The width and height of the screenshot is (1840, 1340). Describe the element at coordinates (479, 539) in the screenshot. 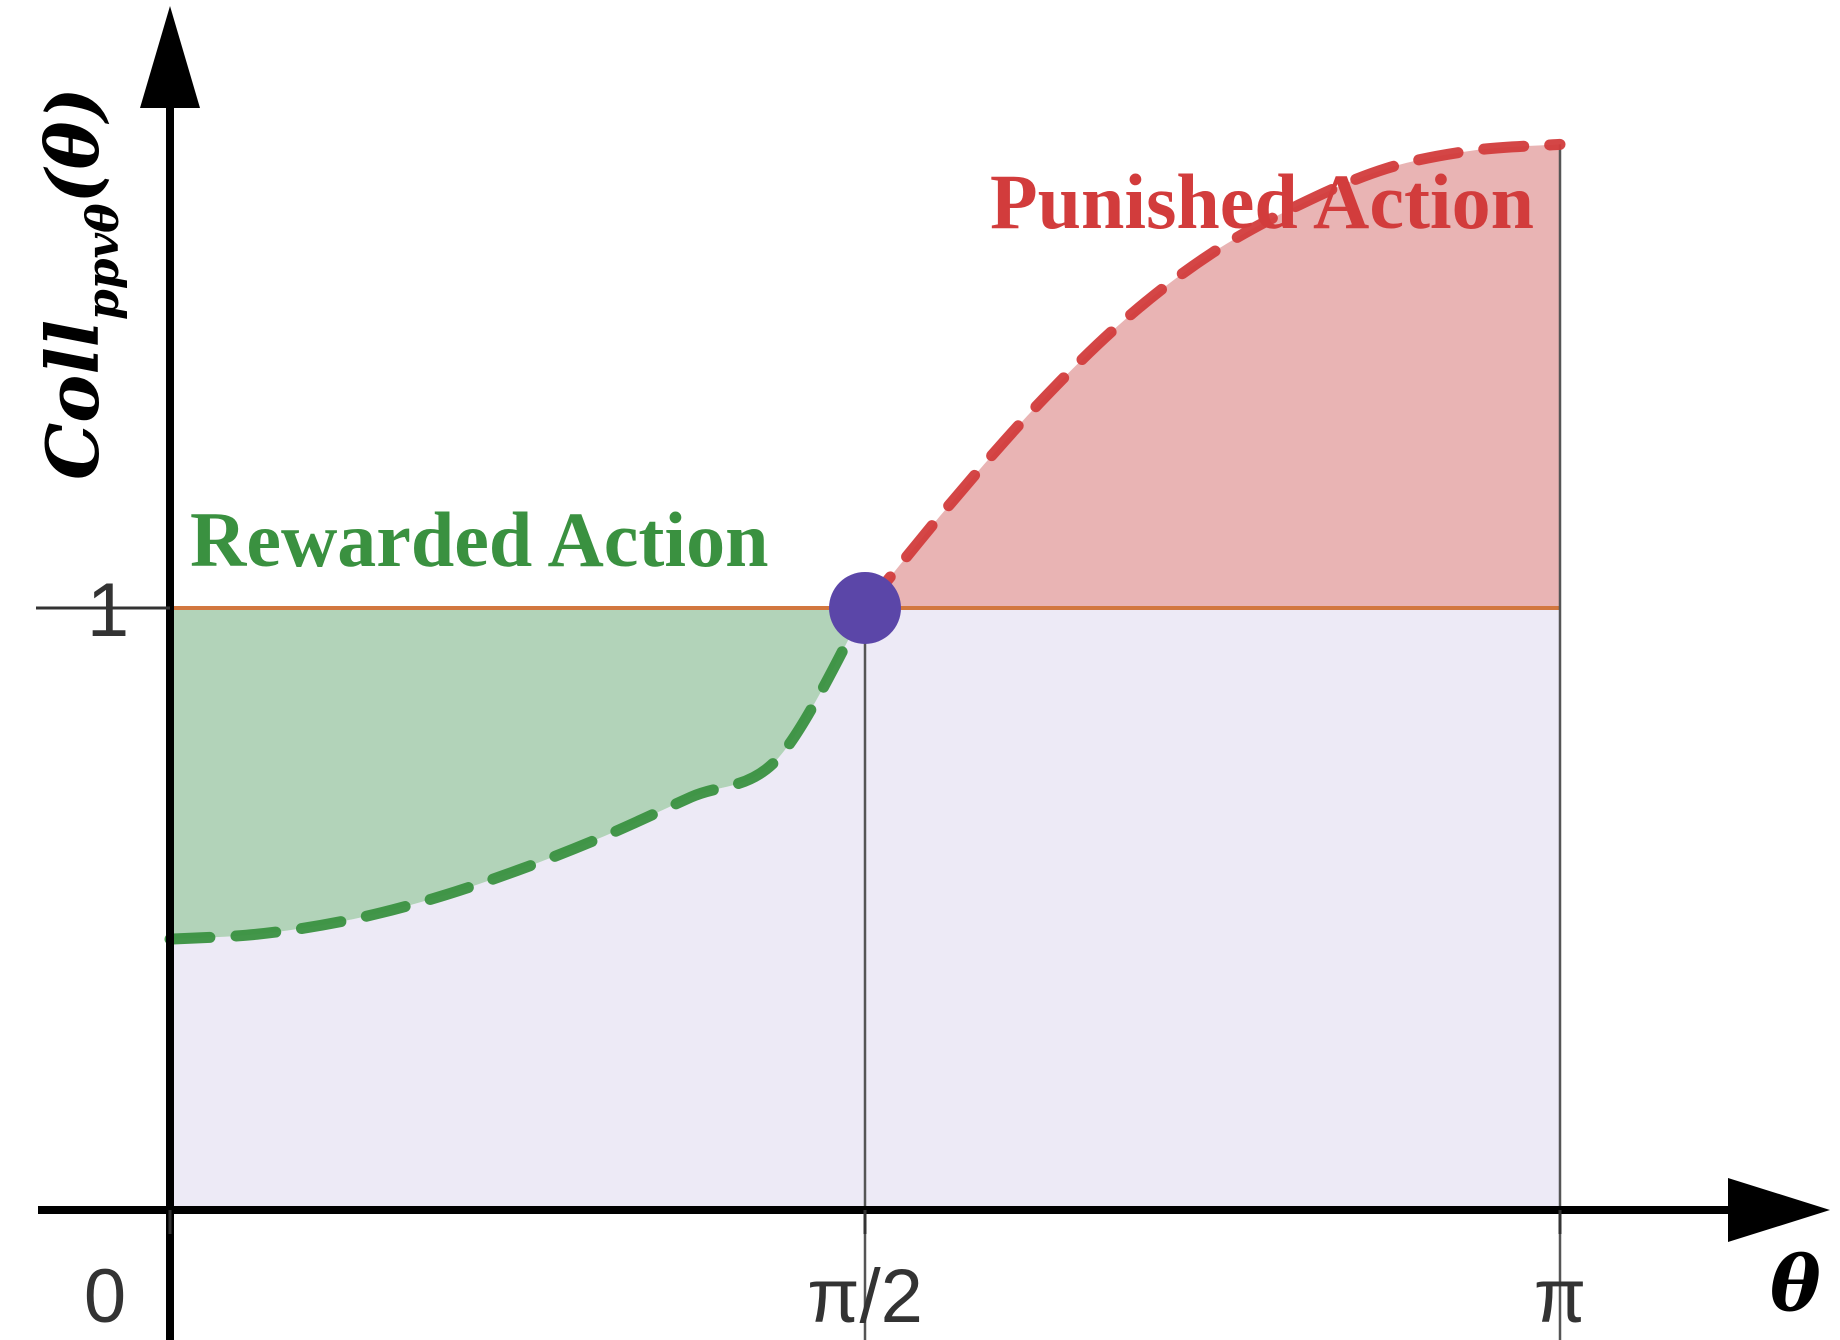

I see `legend-label-rewarded: Rewarded Action` at that location.